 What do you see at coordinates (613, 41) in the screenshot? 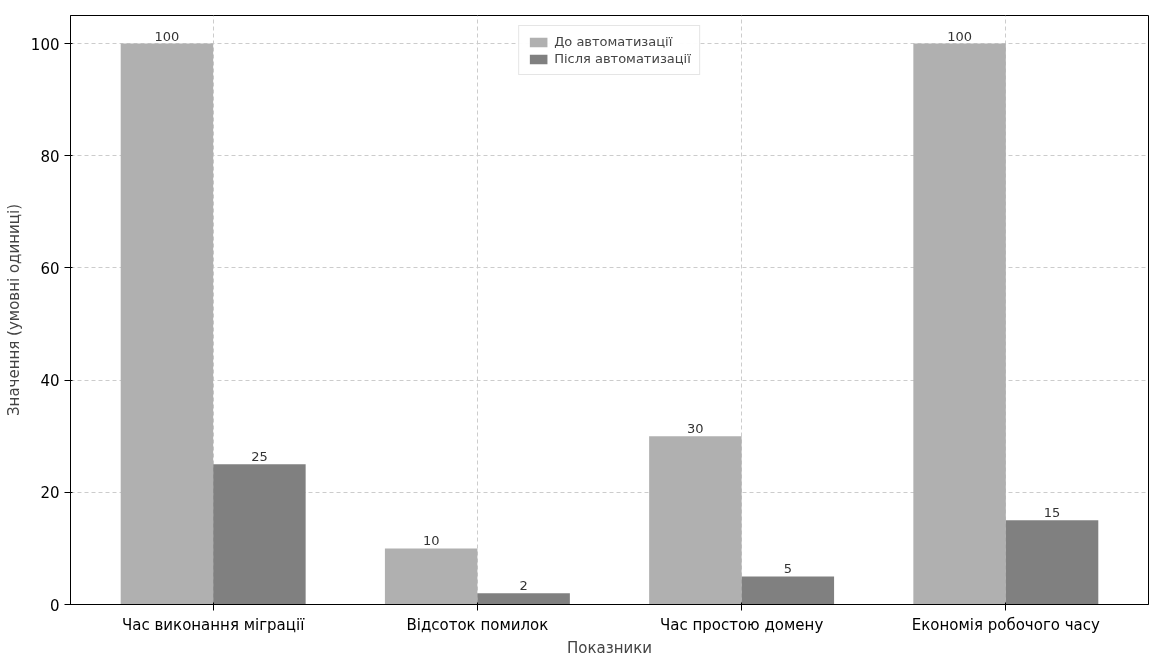
I see `legend-label: До автоматизації` at bounding box center [613, 41].